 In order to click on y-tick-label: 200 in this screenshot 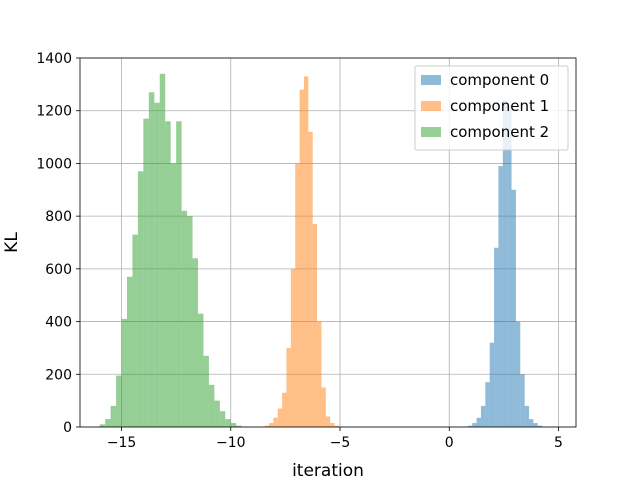, I will do `click(58, 375)`.